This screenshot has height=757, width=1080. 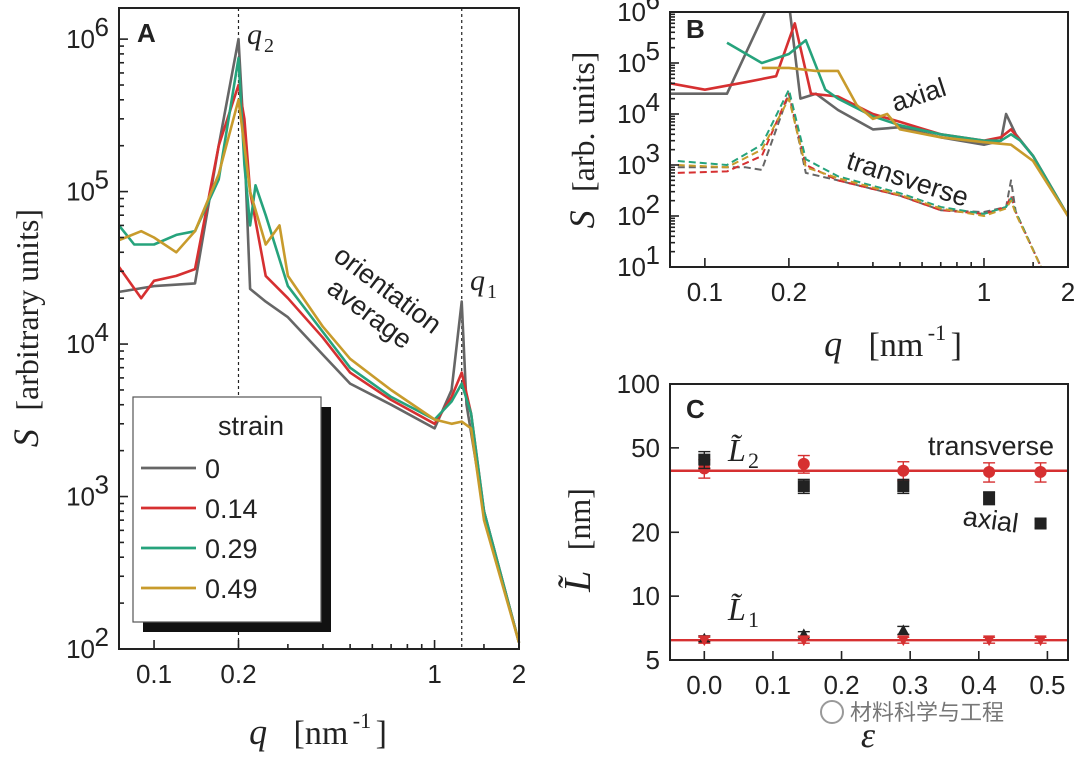 What do you see at coordinates (653, 102) in the screenshot?
I see `y-tick-exponent: 4` at bounding box center [653, 102].